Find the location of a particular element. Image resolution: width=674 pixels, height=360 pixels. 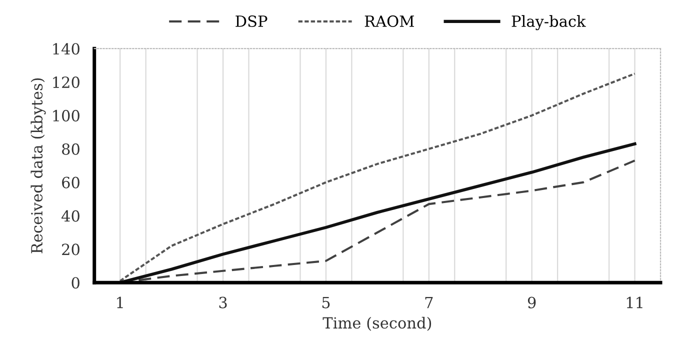

y-tick-label: 60 is located at coordinates (71, 182).